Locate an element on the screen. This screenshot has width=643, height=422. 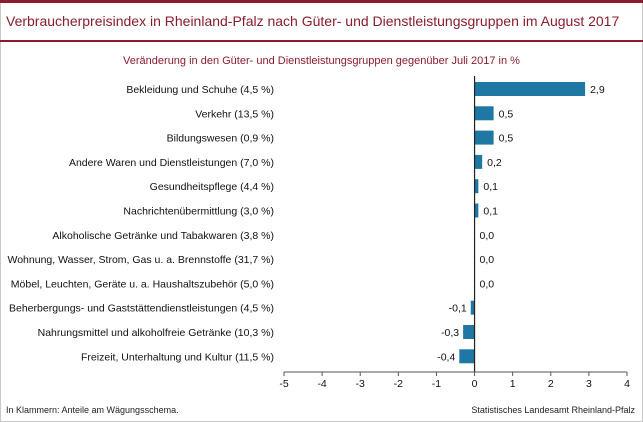
x-tick-label: -3 is located at coordinates (360, 384).